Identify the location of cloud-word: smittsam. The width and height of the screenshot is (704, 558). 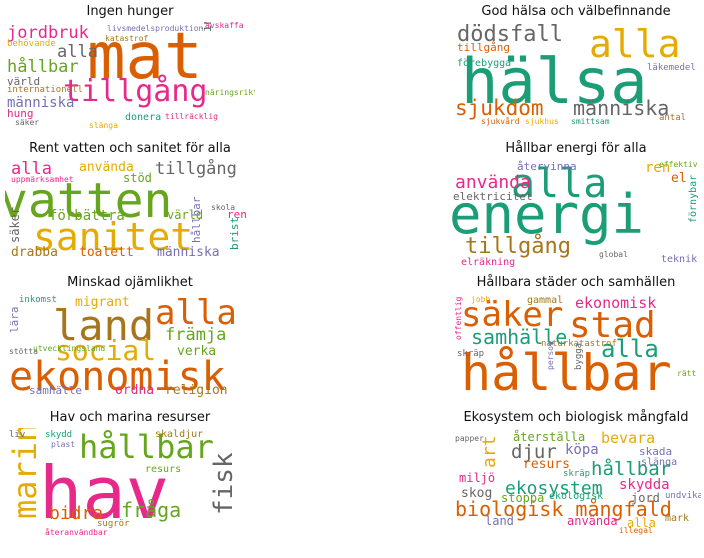
(590, 121).